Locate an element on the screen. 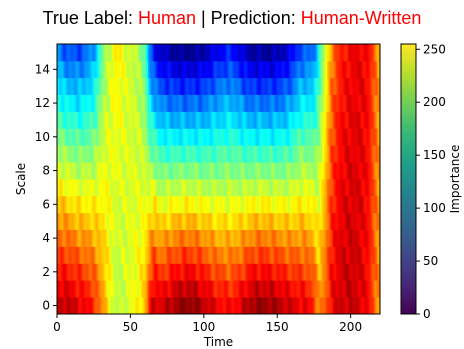  colorbar-tick-label: 150 is located at coordinates (434, 155).